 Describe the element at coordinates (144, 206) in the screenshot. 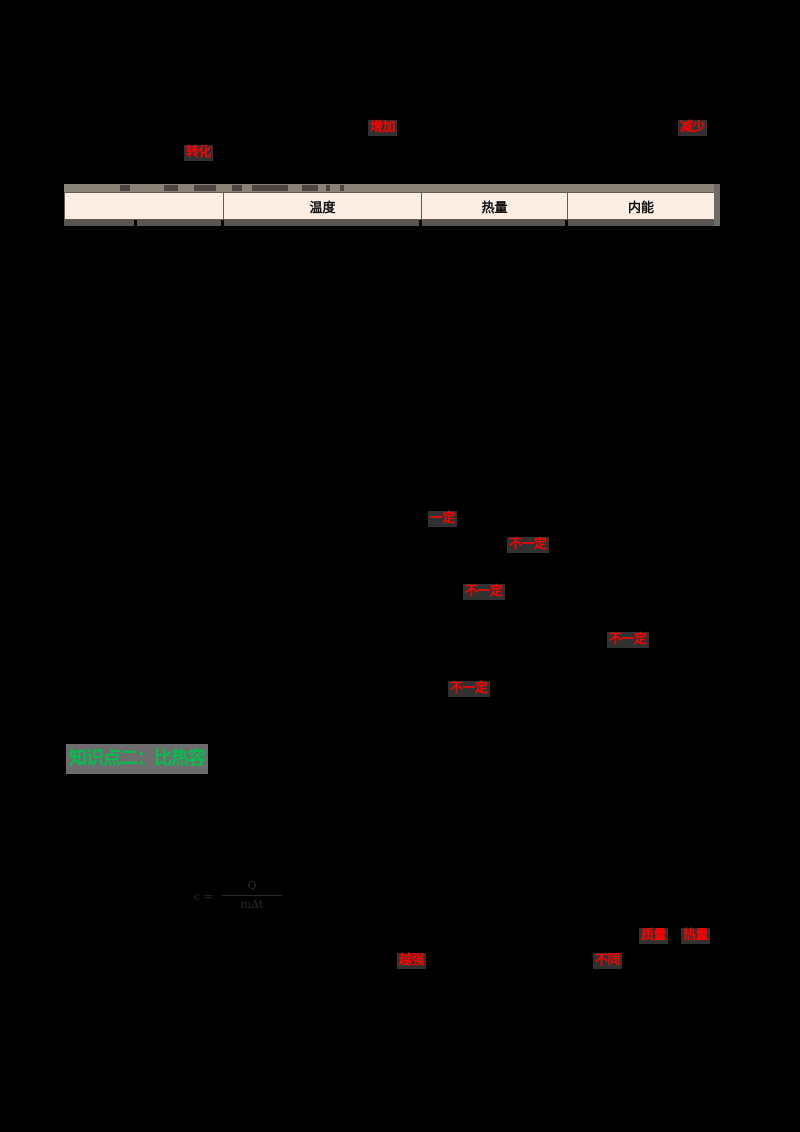

I see `header-cell-blank` at that location.